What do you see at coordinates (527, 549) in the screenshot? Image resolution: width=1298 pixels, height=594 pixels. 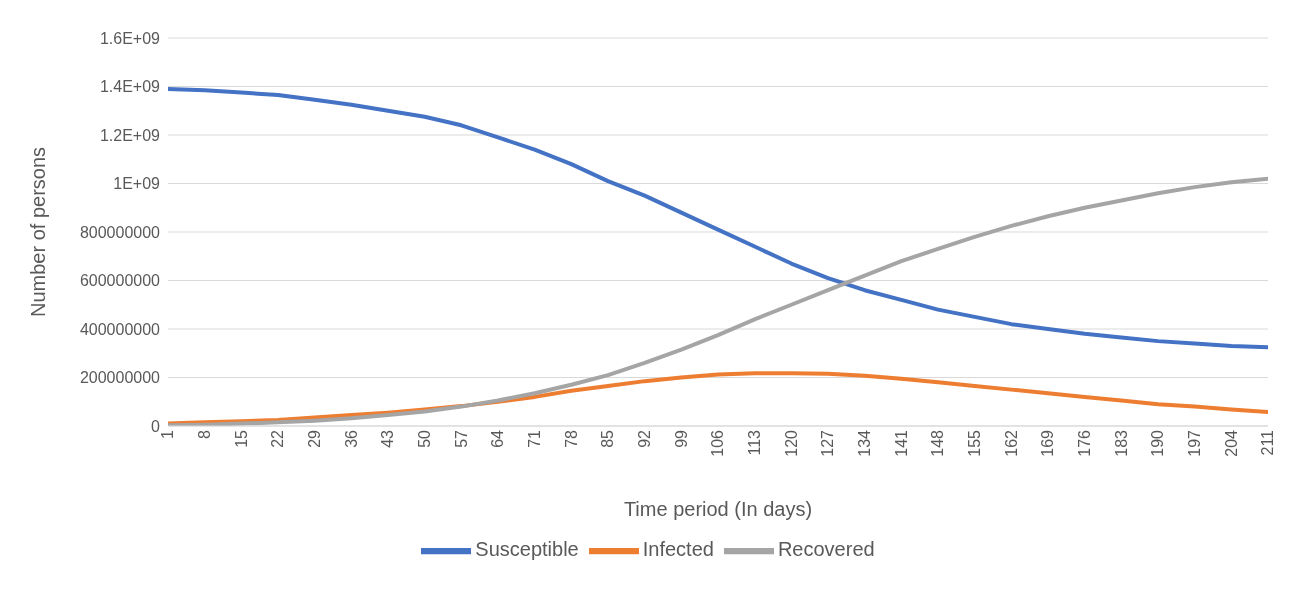 I see `legend-label: Susceptible` at bounding box center [527, 549].